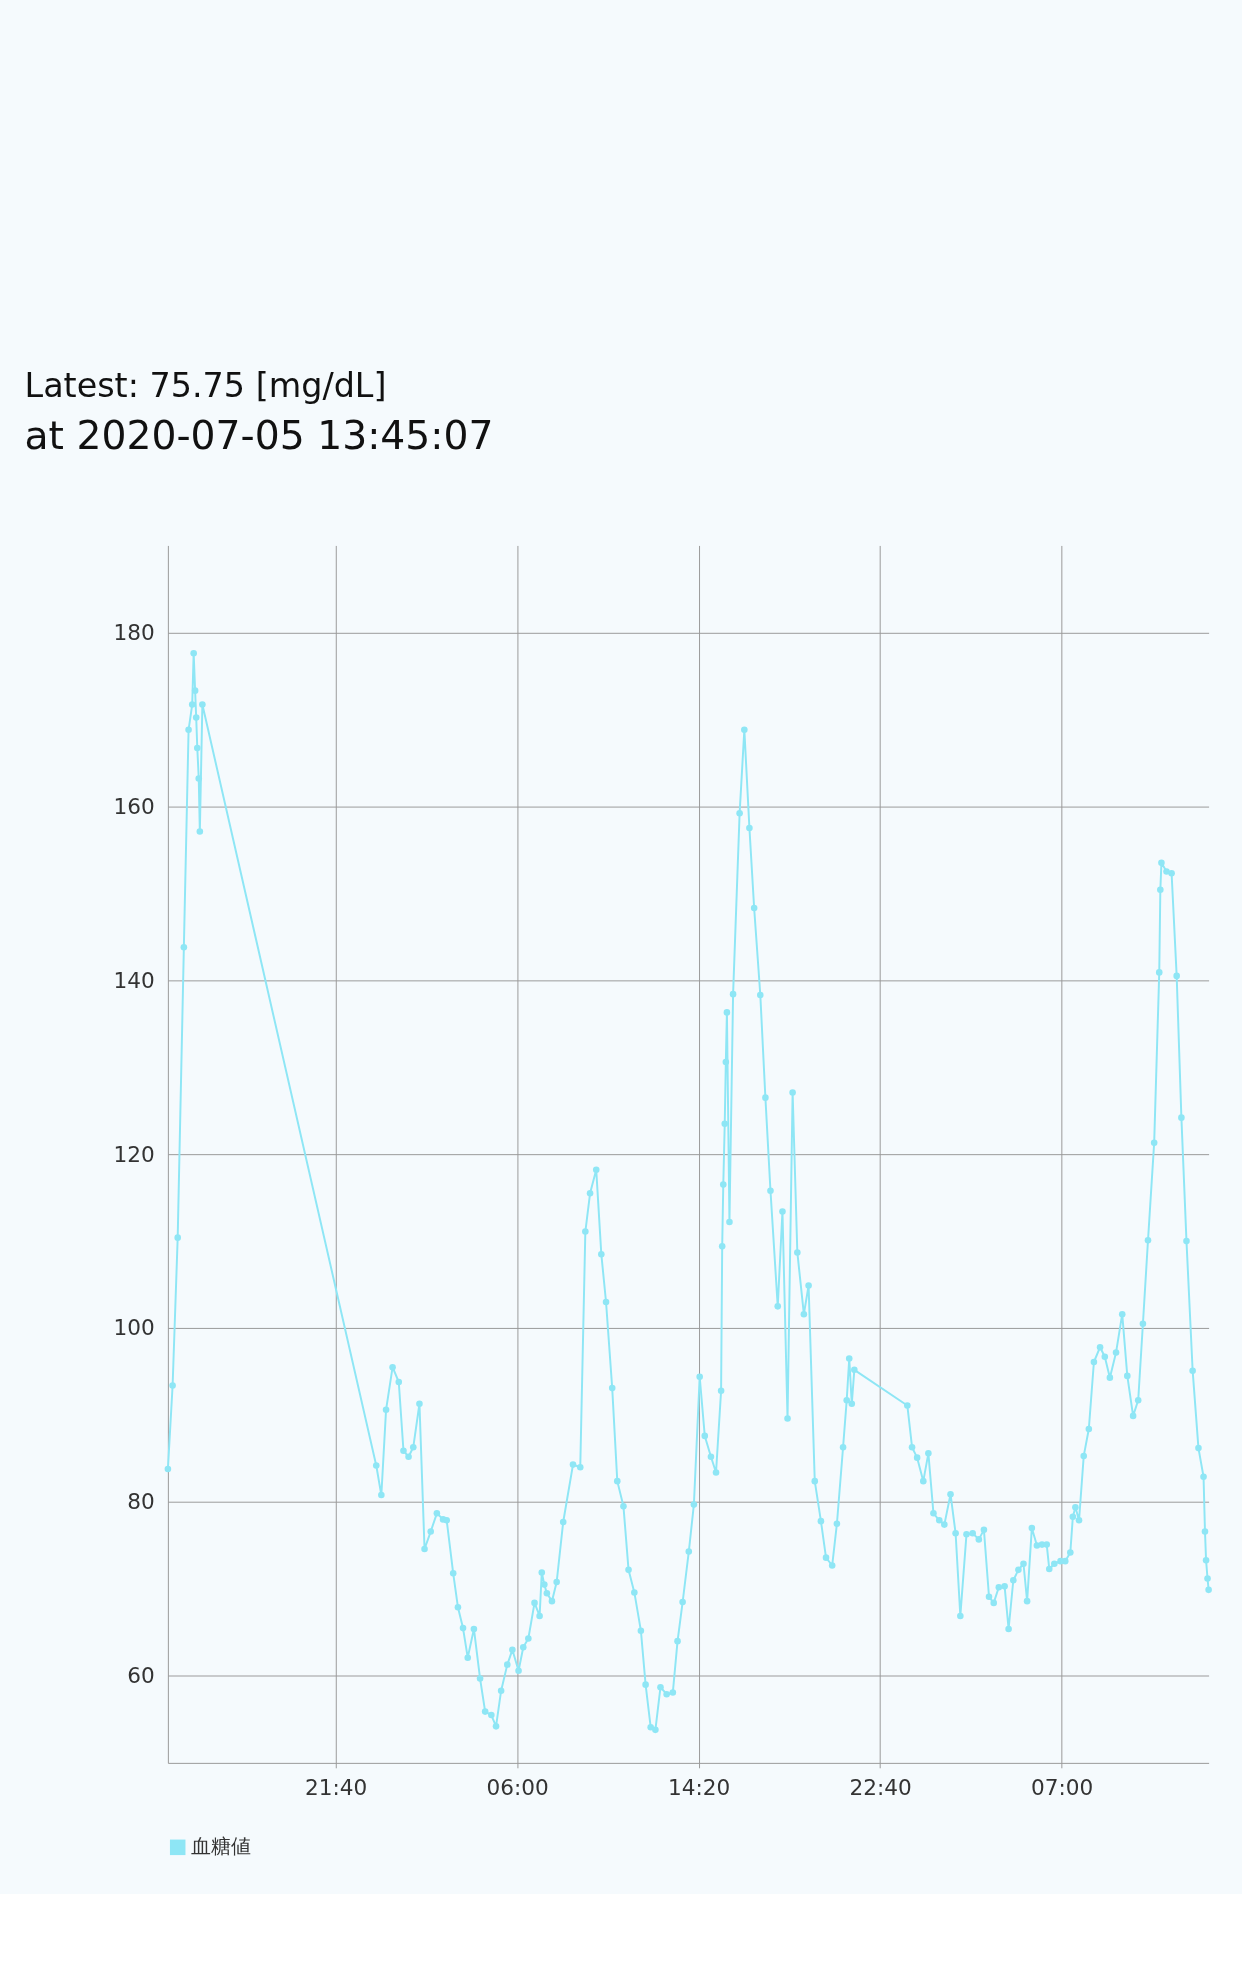 Image resolution: width=1242 pixels, height=1971 pixels. I want to click on x-tick-label: 06:00, so click(517, 1787).